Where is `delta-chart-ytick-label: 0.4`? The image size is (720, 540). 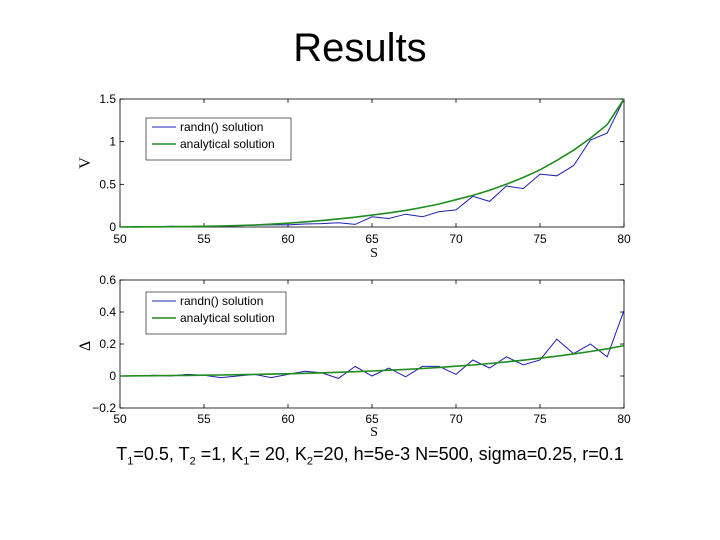 delta-chart-ytick-label: 0.4 is located at coordinates (107, 312).